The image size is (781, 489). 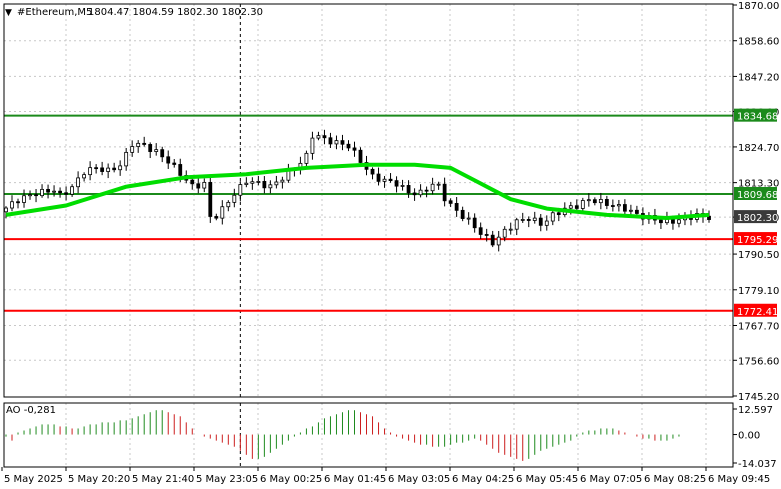 I want to click on moving-average, so click(x=357, y=191).